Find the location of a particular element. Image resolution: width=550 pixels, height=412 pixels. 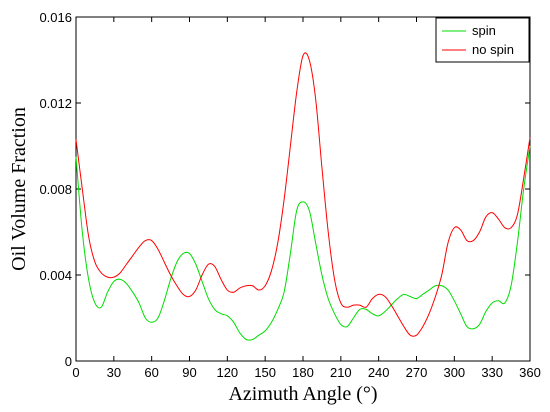

x-tick-label: 90 is located at coordinates (189, 372).